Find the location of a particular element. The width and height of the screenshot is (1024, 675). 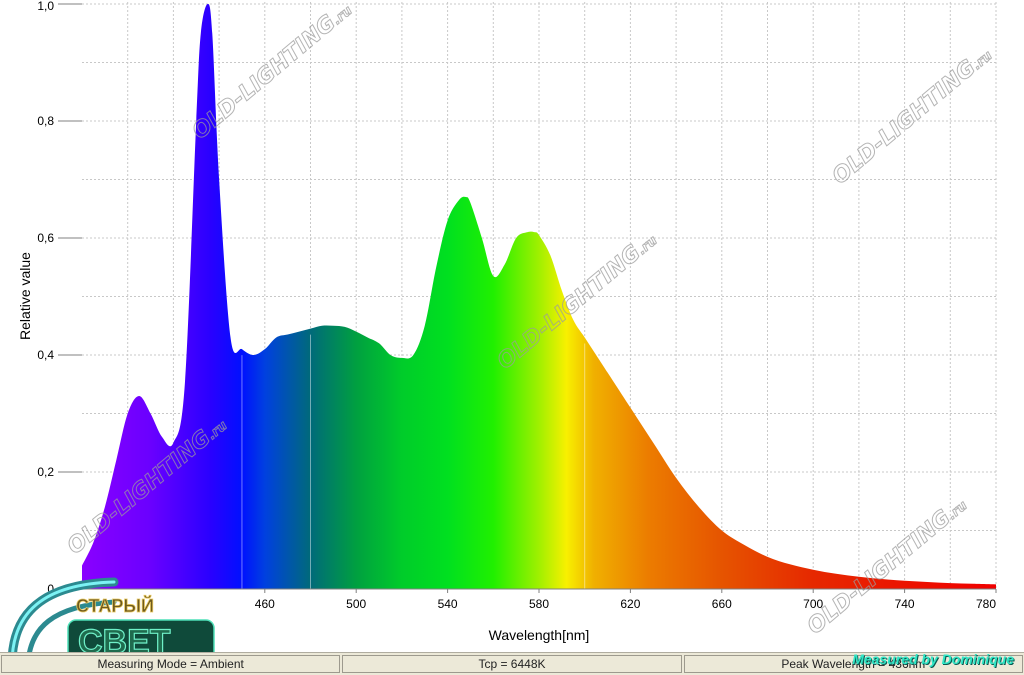

x-tick-labels: 460 500 540 580 620 660 700 740 780 is located at coordinates (626, 600).